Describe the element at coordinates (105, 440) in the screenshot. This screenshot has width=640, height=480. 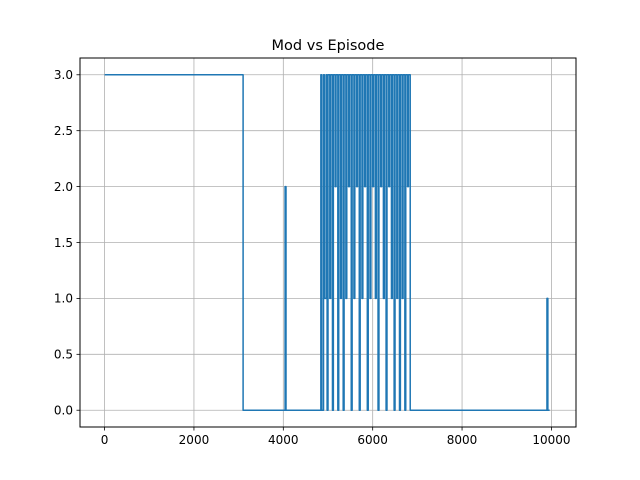
I see `x-tick-label: 0` at that location.